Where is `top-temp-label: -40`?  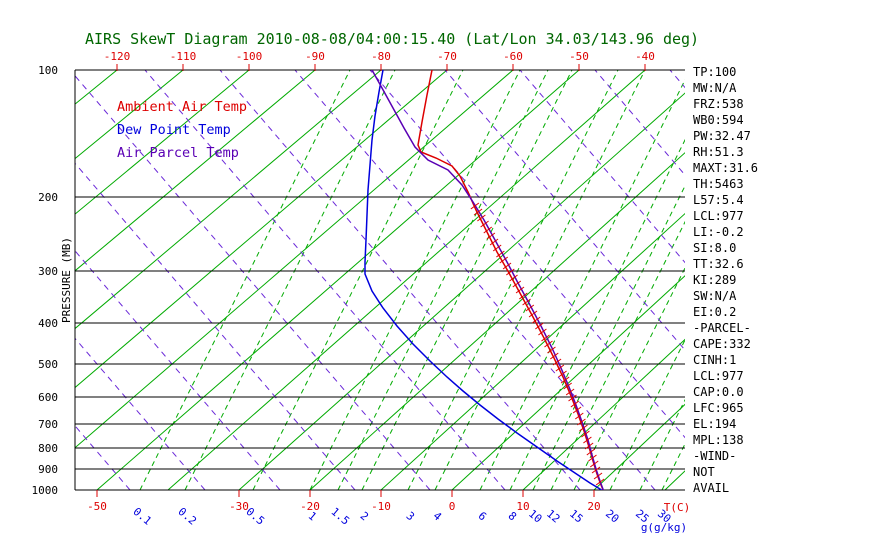
top-temp-label: -40 is located at coordinates (645, 56).